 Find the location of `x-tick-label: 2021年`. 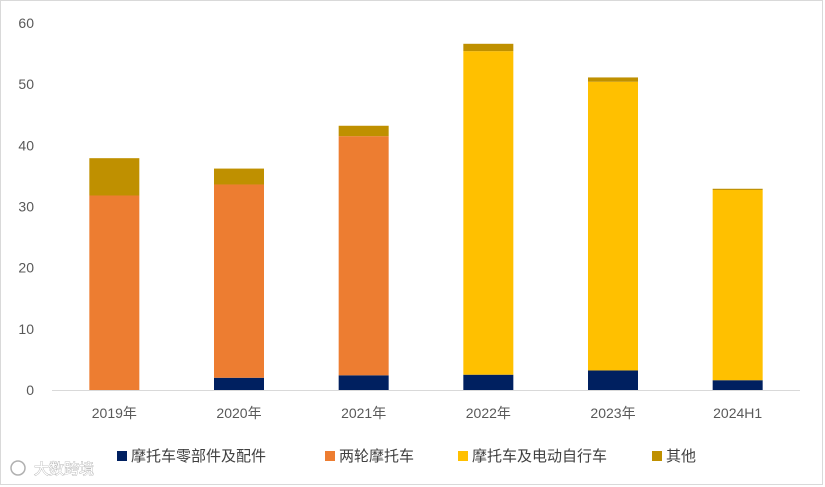

x-tick-label: 2021年 is located at coordinates (363, 413).